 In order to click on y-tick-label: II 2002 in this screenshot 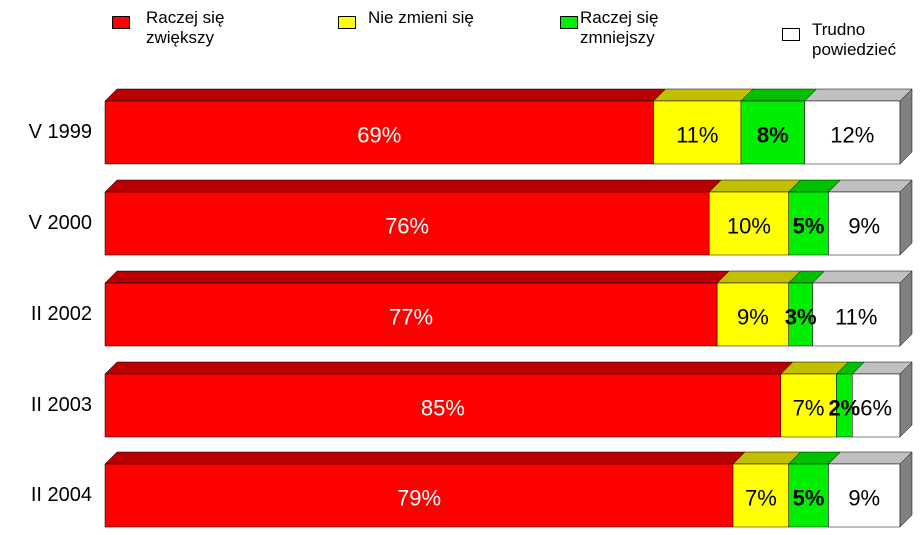, I will do `click(61, 314)`.